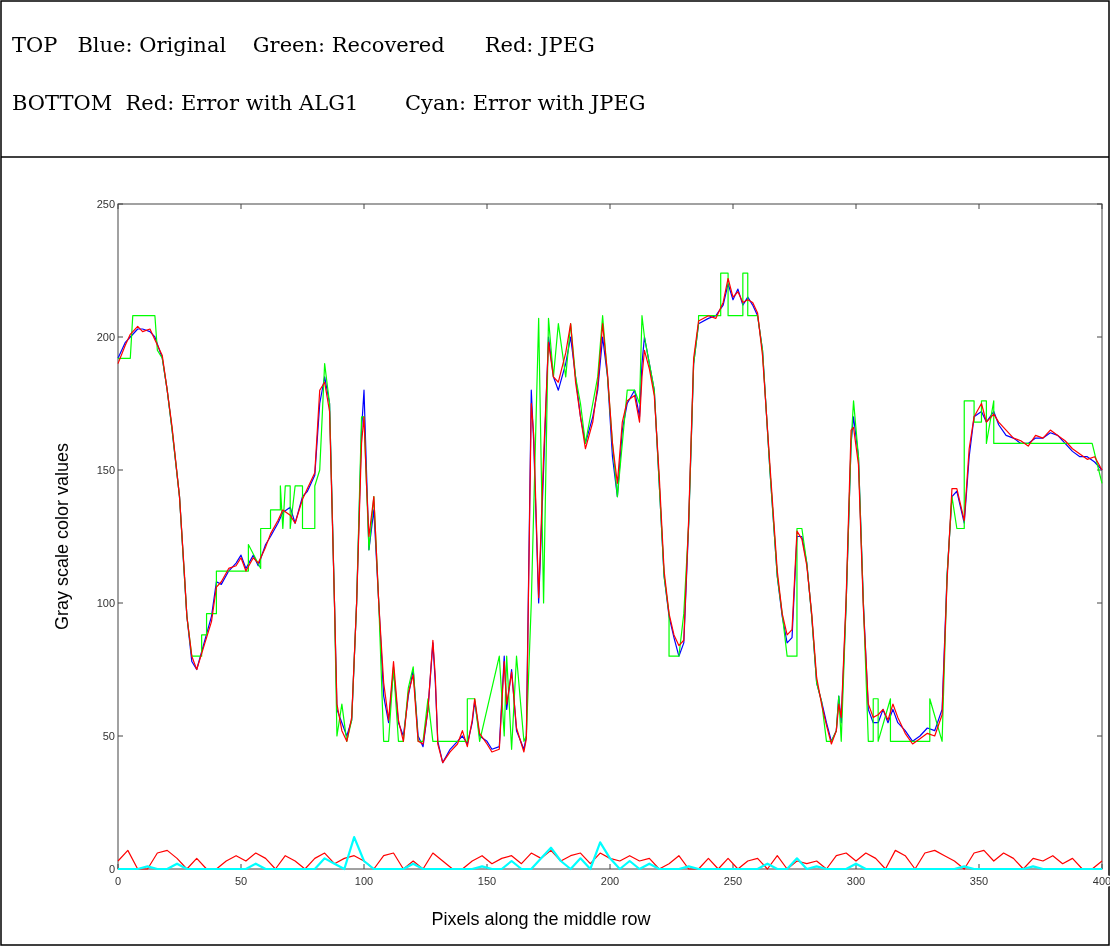 This screenshot has width=1110, height=946. I want to click on chart-subtitle: BOTTOM Red: Error with ALG1 Cyan: Error with JPEG, so click(329, 103).